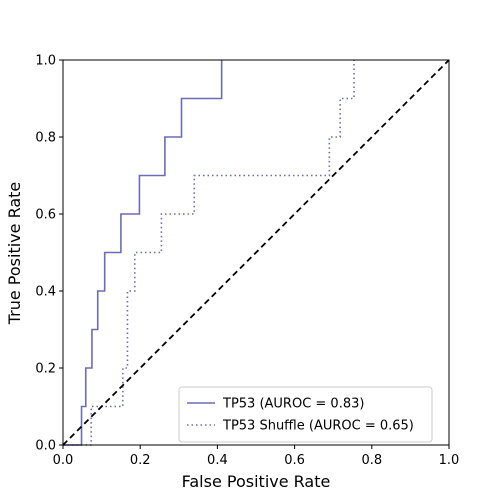 This screenshot has height=500, width=500. Describe the element at coordinates (371, 460) in the screenshot. I see `x-tick-label: 0.8` at that location.